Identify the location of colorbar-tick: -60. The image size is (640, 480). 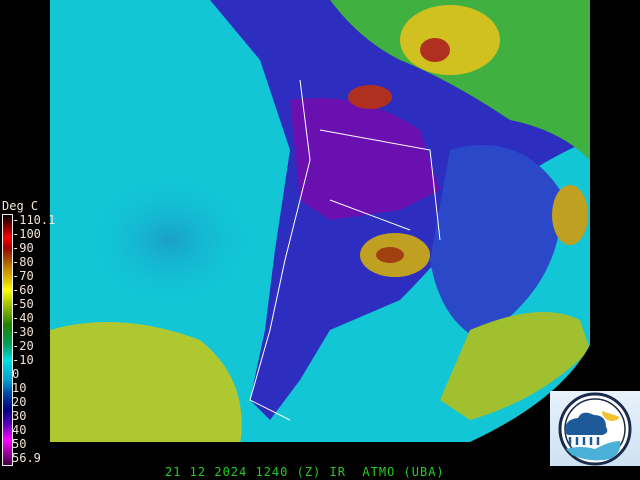
(23, 290).